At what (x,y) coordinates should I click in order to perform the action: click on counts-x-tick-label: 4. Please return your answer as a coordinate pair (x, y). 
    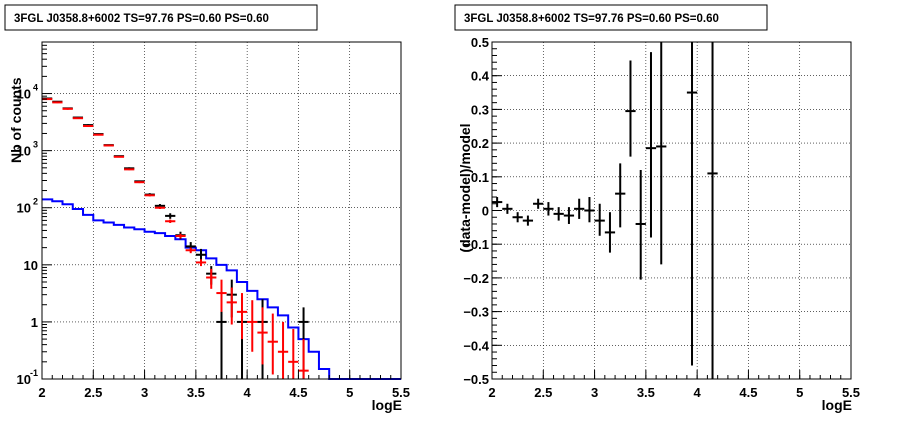
    Looking at the image, I should click on (248, 392).